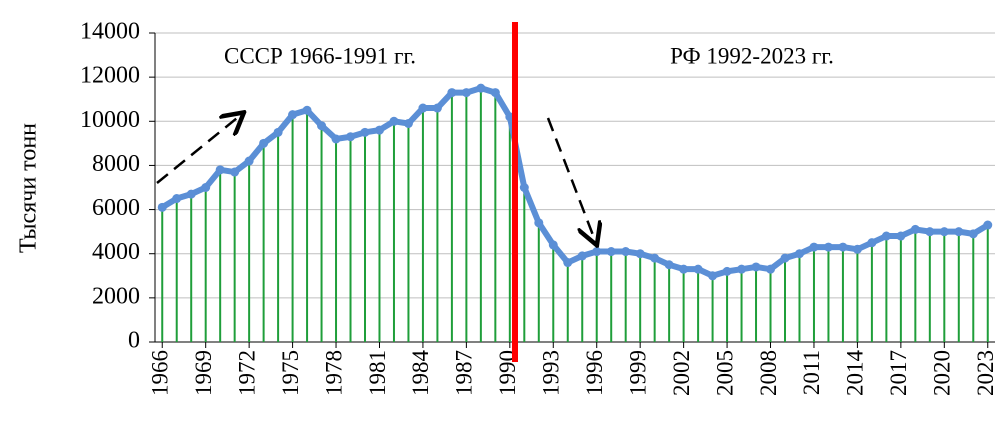 This screenshot has height=423, width=1002. Describe the element at coordinates (320, 55) in the screenshot. I see `annotation: СССР 1966-1991 гг.` at that location.